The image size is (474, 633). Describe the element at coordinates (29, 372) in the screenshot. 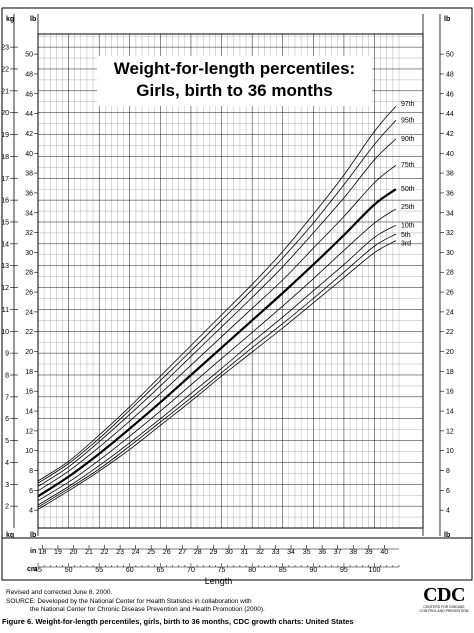

I see `lb-tick-label: 18` at that location.